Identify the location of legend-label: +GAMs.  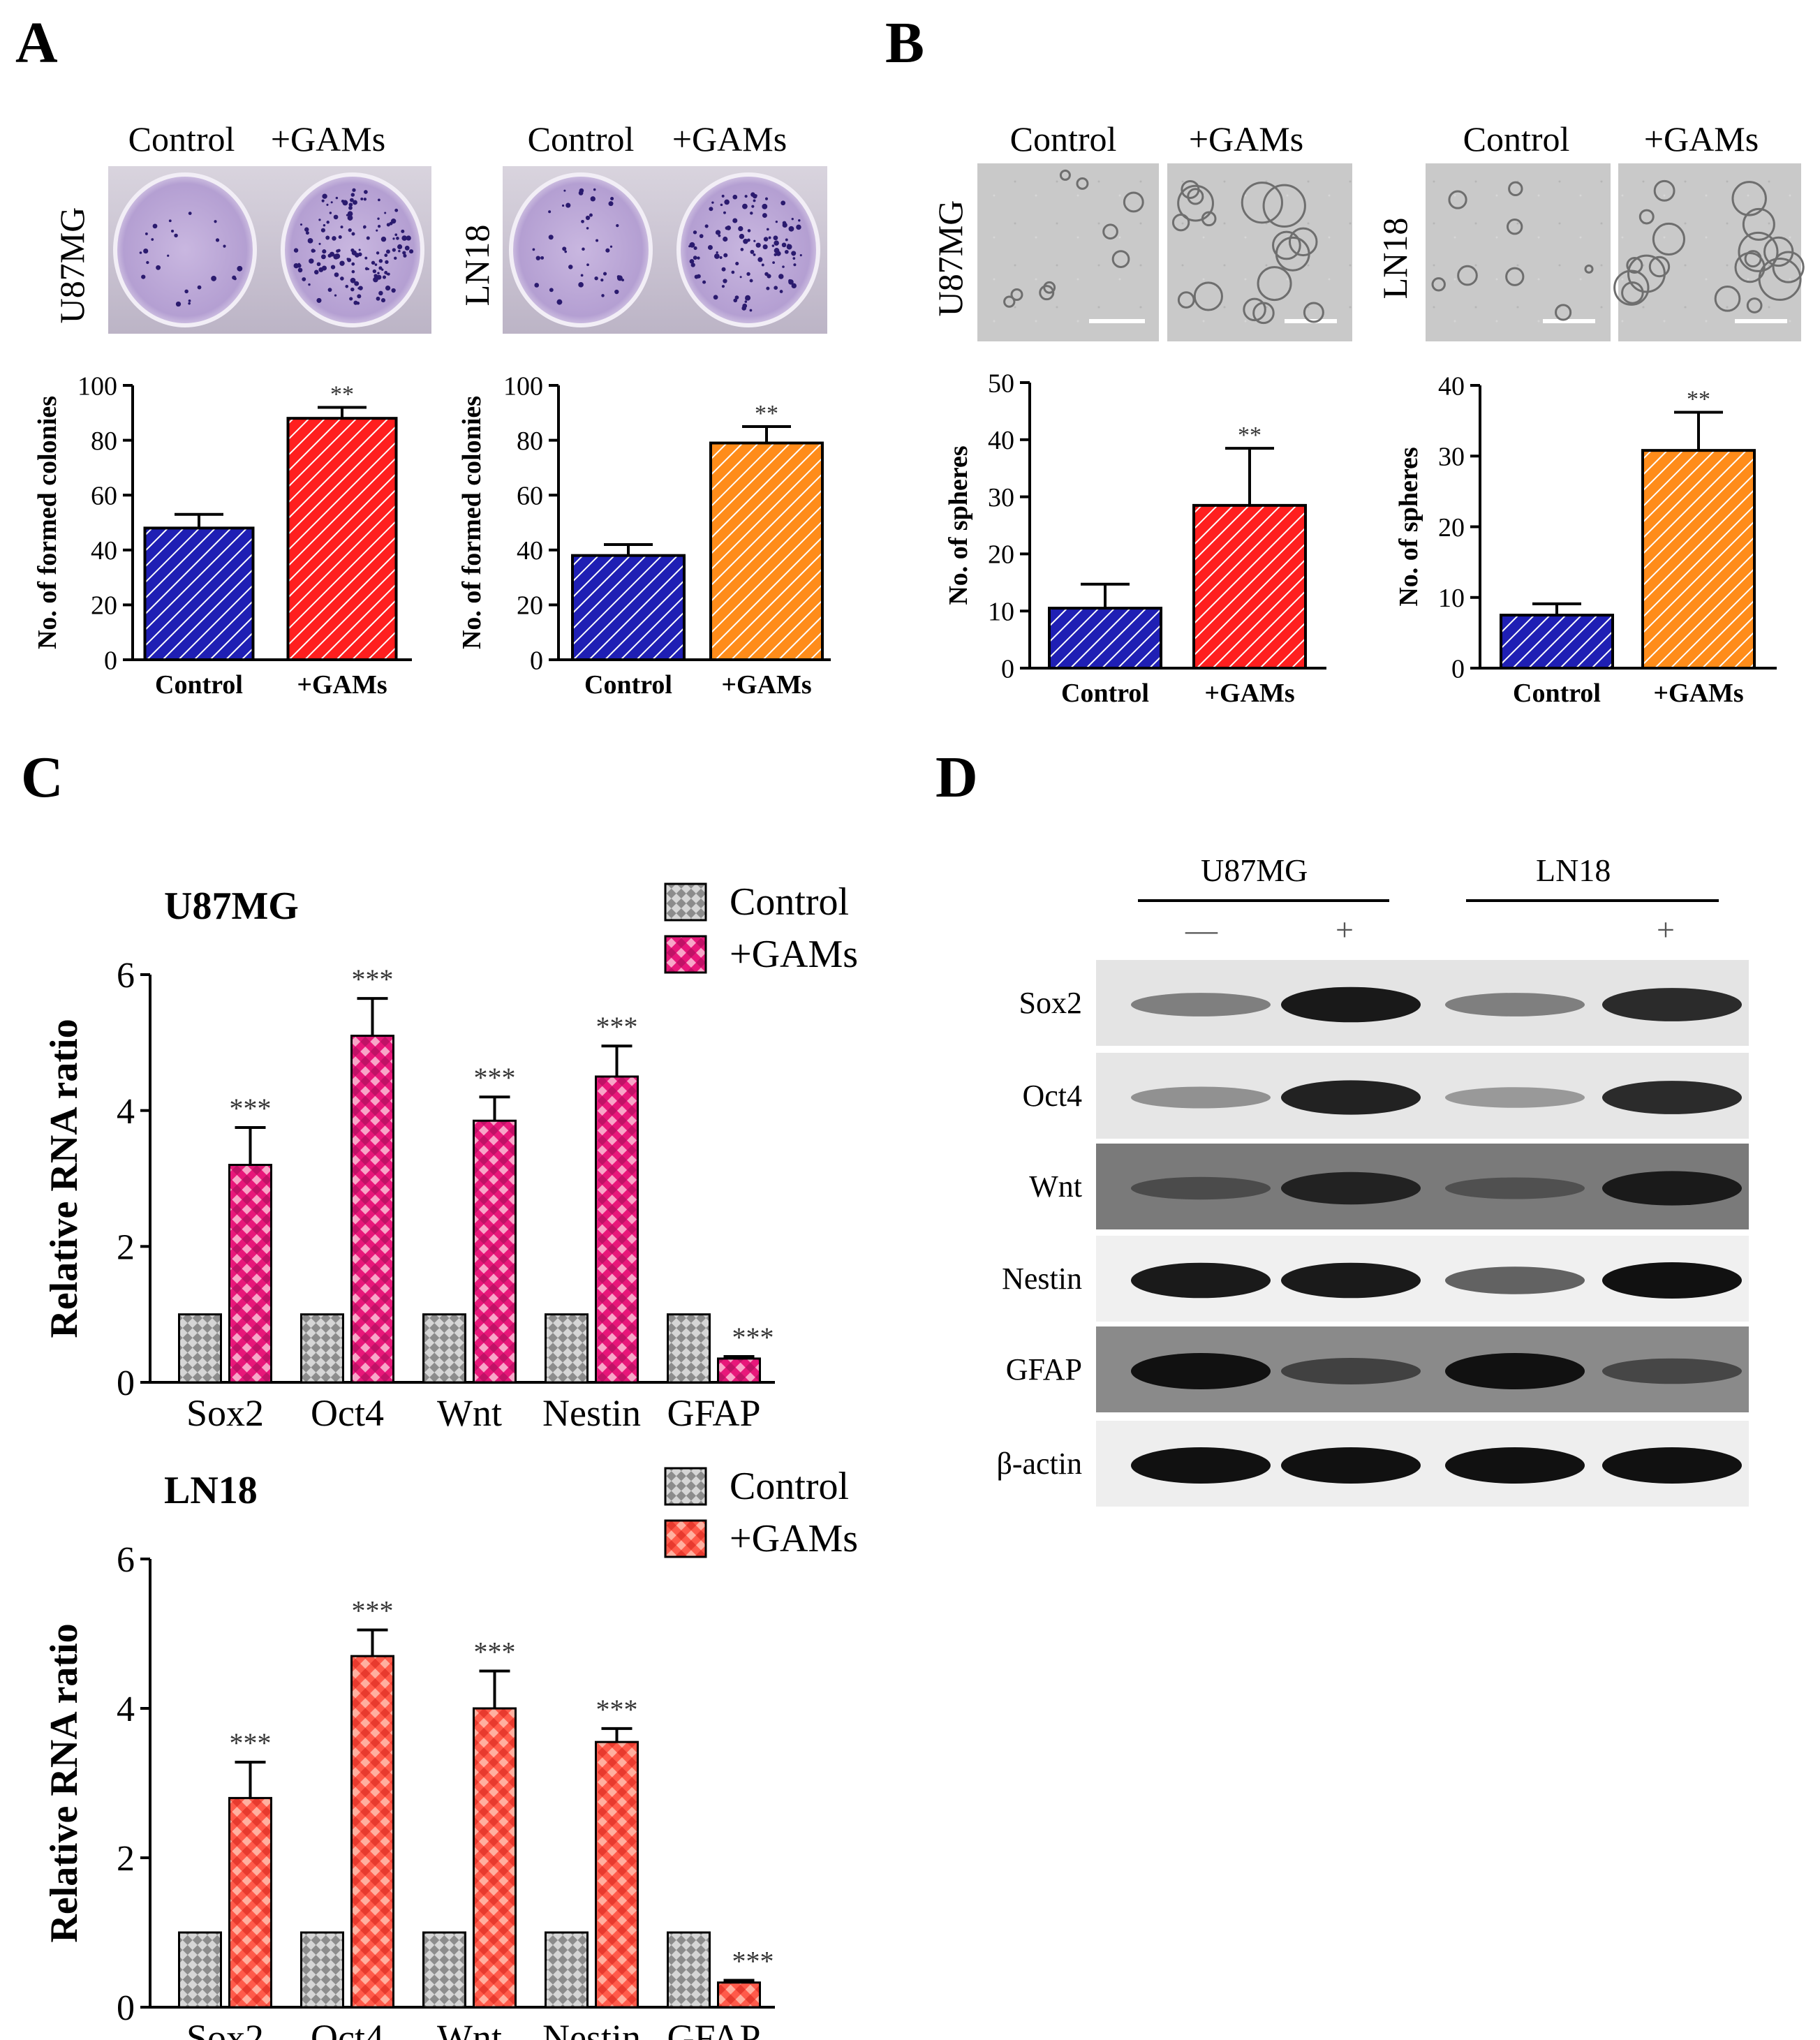
(794, 954).